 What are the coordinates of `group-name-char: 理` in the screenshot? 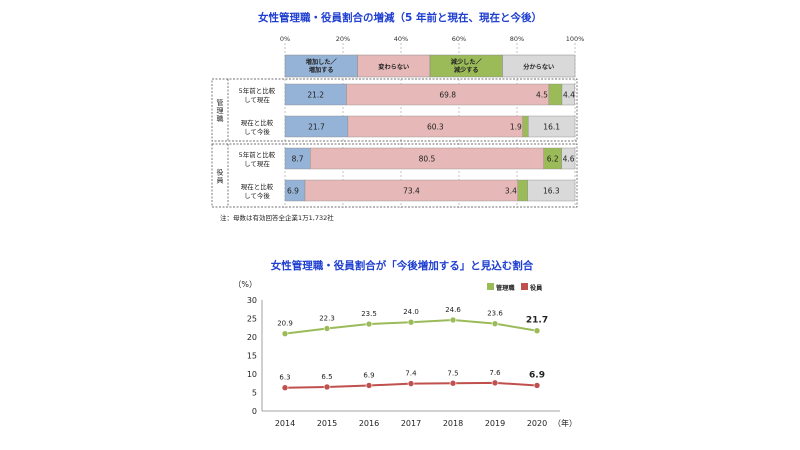 It's located at (220, 111).